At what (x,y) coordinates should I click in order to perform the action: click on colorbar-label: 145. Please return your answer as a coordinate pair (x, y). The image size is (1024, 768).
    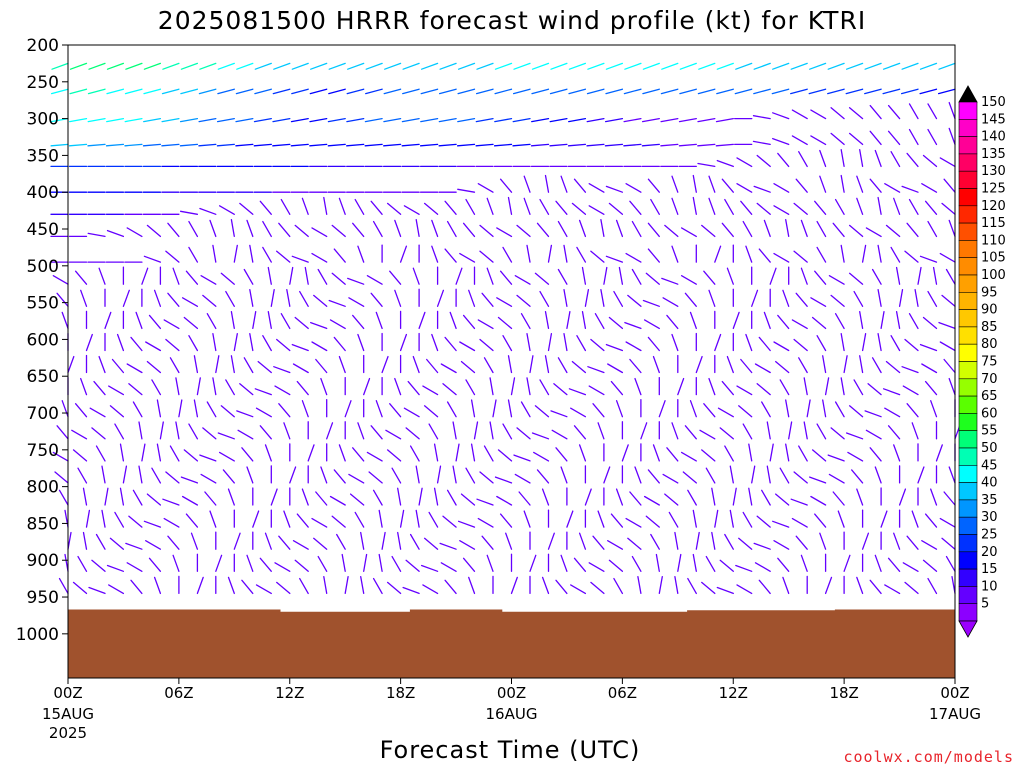
    Looking at the image, I should click on (993, 119).